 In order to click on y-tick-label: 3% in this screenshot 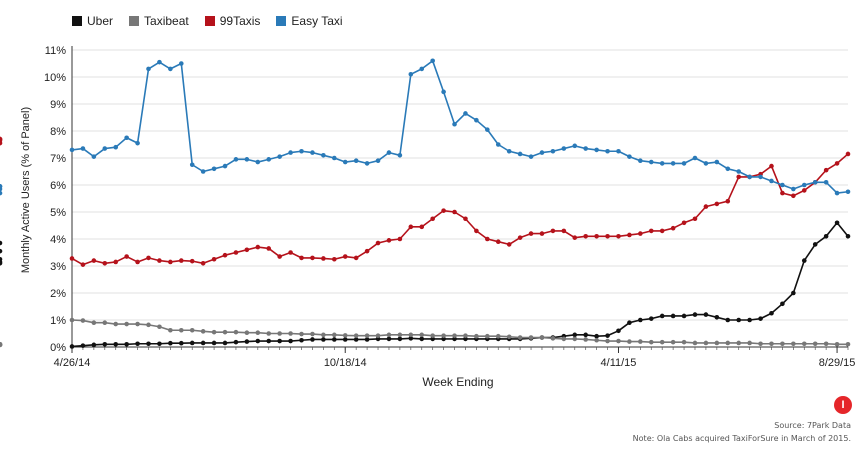, I will do `click(58, 267)`.